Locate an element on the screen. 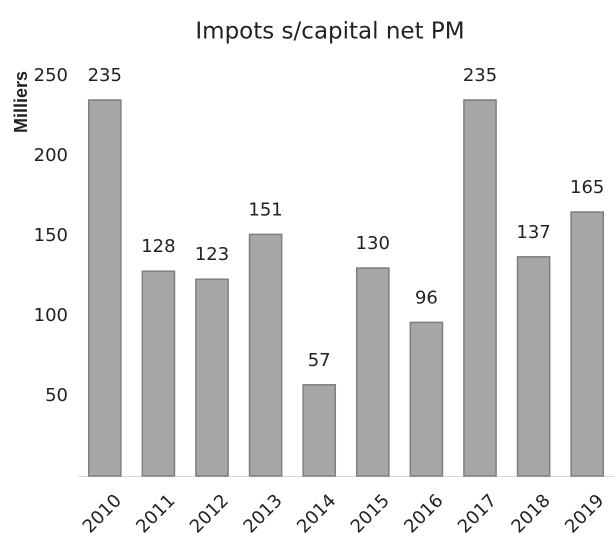 This screenshot has height=553, width=614. x-tick-label: 2010 is located at coordinates (102, 513).